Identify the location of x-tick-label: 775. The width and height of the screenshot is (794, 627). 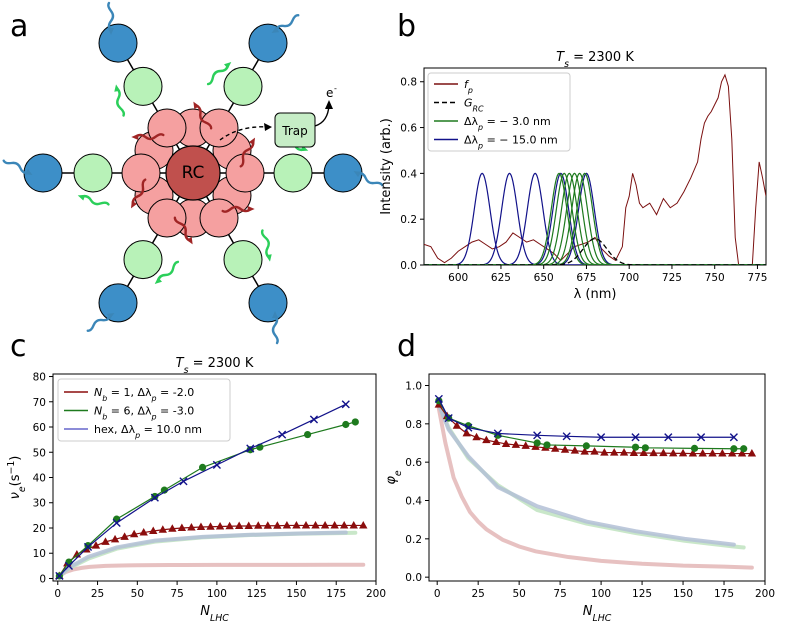
(757, 278).